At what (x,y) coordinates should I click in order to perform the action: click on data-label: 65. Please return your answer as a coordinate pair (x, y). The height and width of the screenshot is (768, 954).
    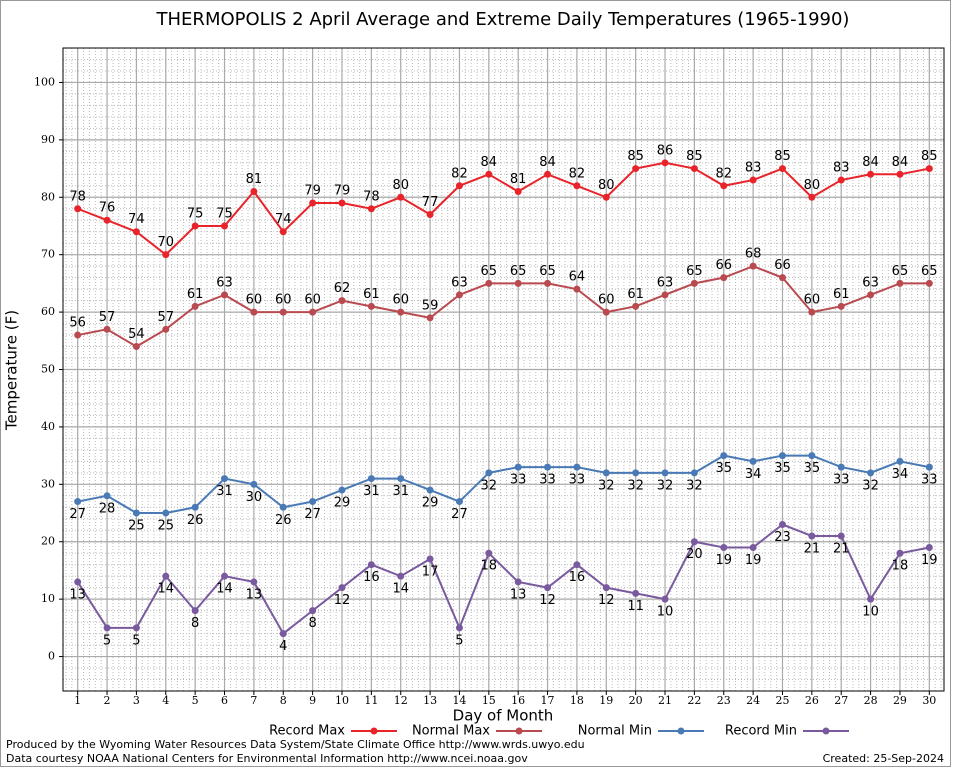
    Looking at the image, I should click on (900, 271).